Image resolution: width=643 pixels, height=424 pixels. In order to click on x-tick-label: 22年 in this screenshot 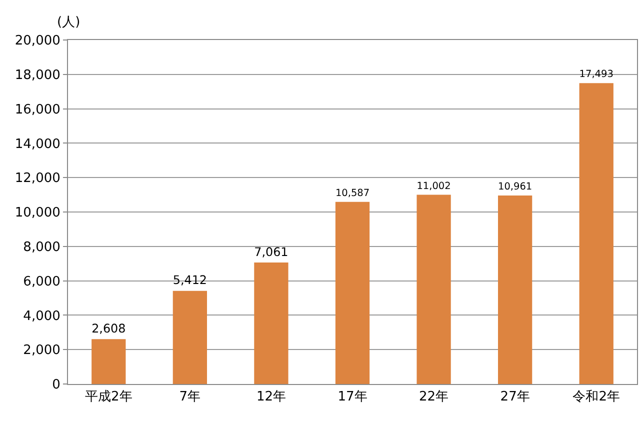, I will do `click(434, 397)`.